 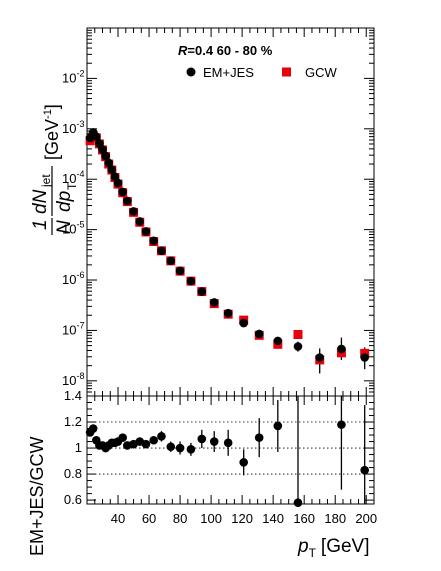 I want to click on ratio-axis-ticks, so click(x=230, y=449).